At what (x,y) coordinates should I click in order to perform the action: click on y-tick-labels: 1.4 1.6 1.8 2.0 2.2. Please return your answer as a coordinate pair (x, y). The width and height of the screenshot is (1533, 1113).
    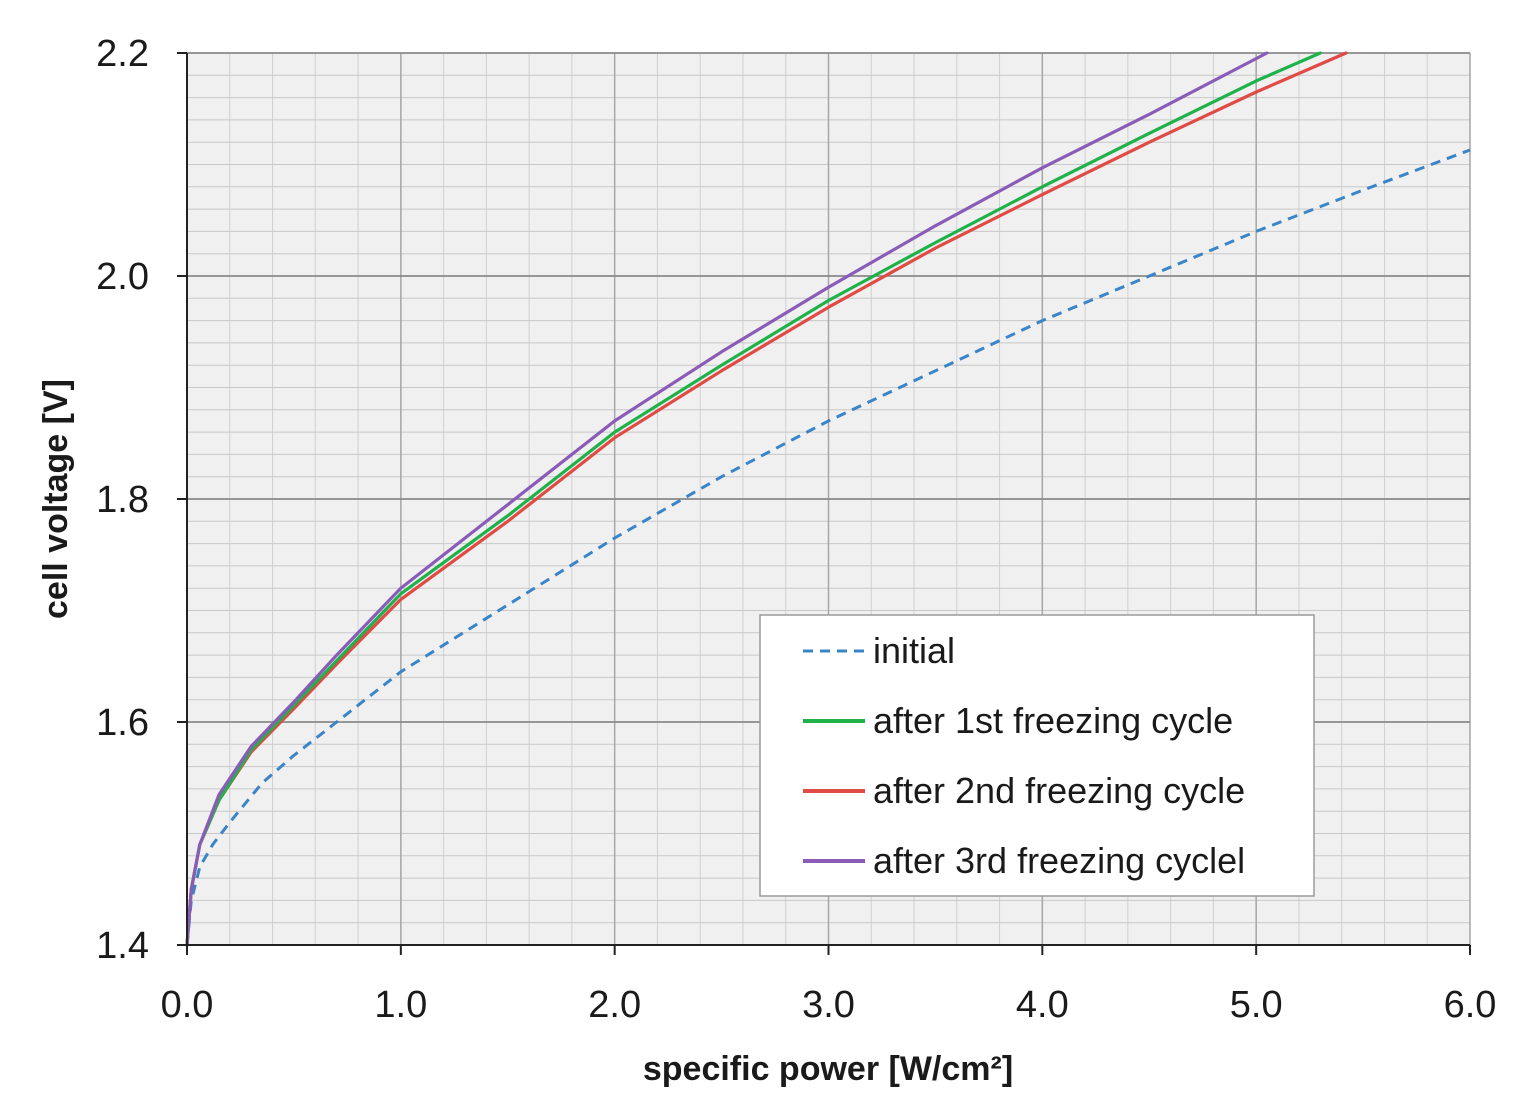
    Looking at the image, I should click on (122, 500).